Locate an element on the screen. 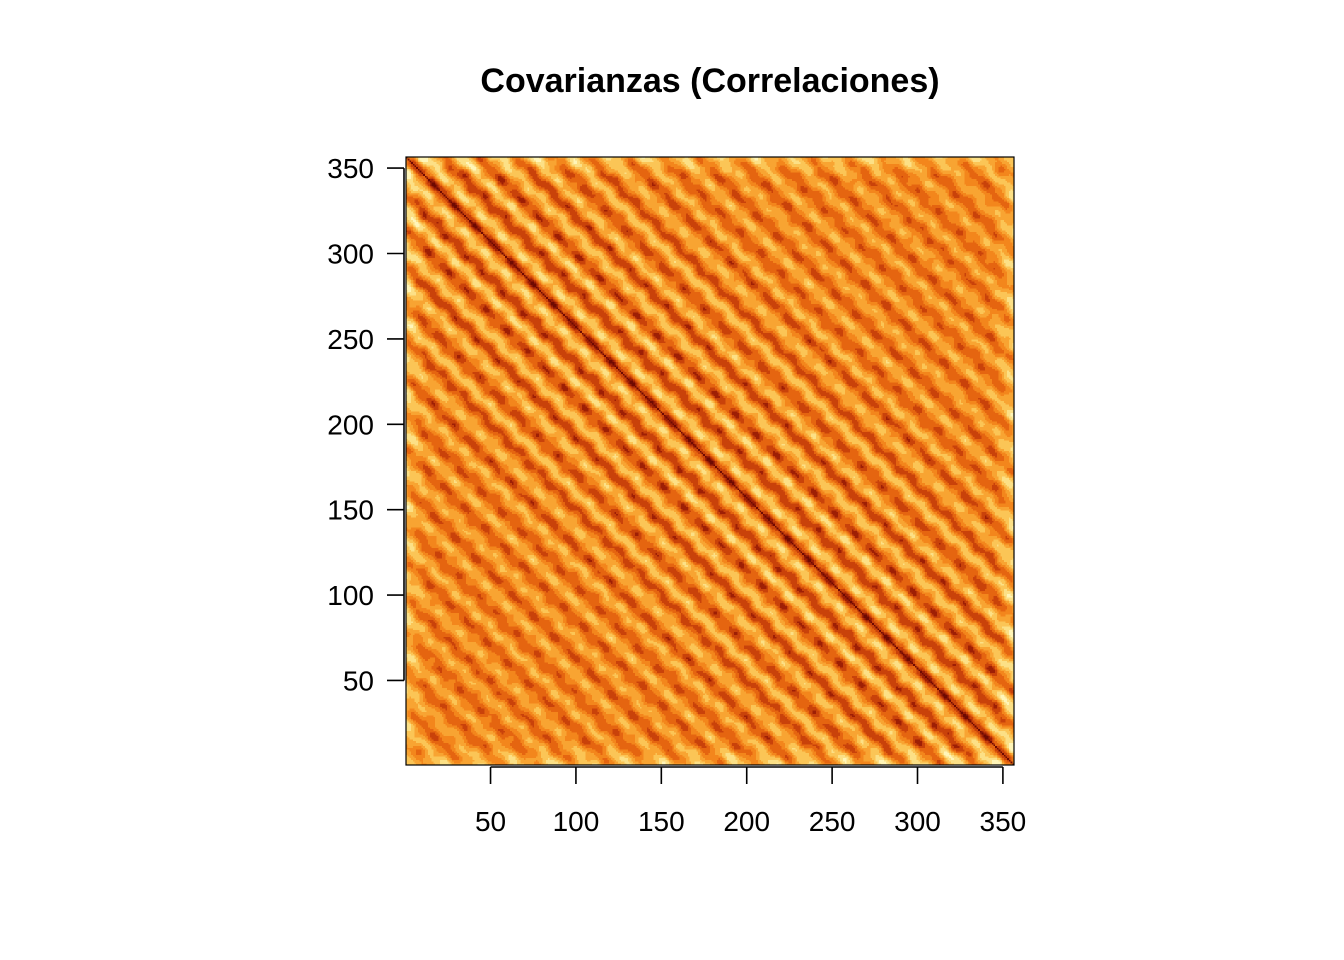 Image resolution: width=1344 pixels, height=960 pixels. y-tick-label: 200 is located at coordinates (350, 424).